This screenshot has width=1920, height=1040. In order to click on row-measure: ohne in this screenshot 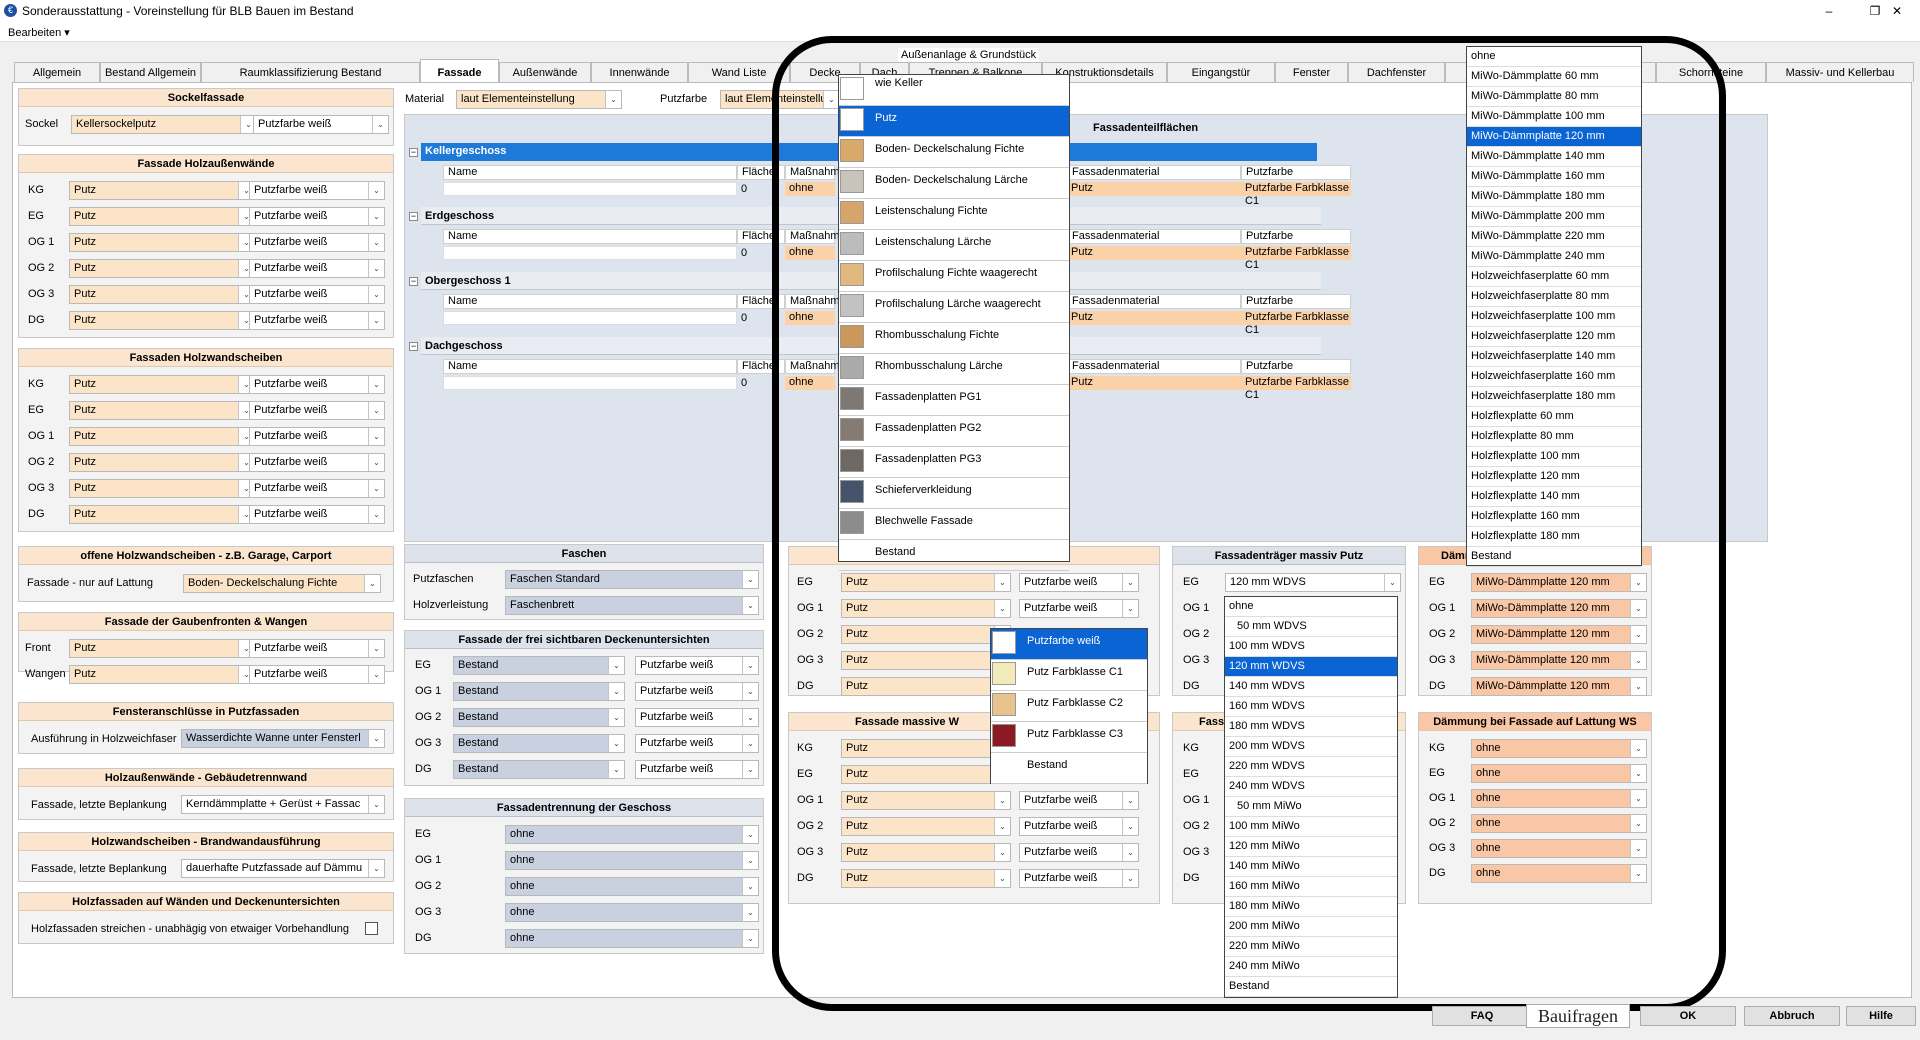, I will do `click(810, 318)`.